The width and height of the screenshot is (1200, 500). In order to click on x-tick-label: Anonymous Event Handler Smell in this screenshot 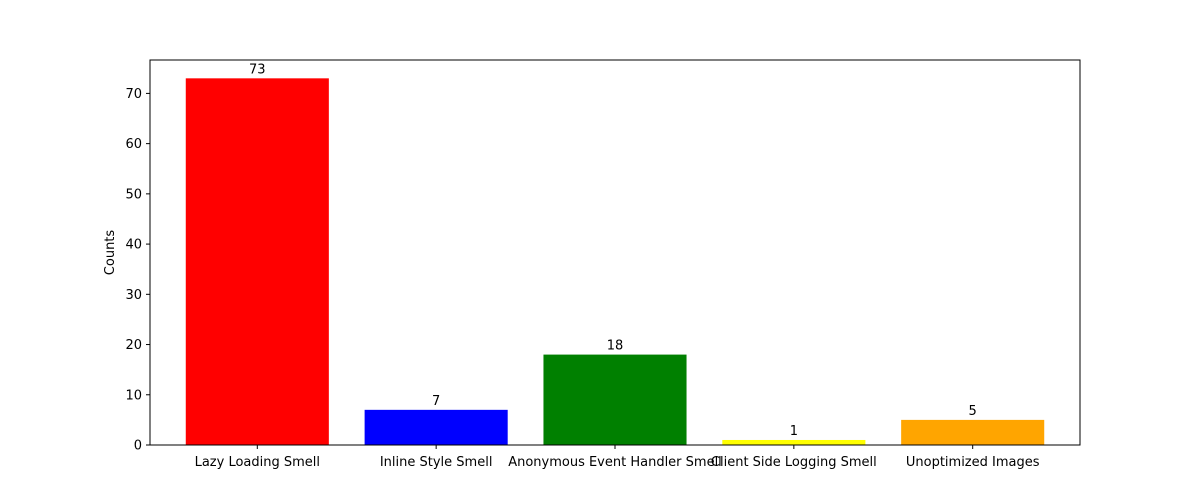, I will do `click(615, 462)`.